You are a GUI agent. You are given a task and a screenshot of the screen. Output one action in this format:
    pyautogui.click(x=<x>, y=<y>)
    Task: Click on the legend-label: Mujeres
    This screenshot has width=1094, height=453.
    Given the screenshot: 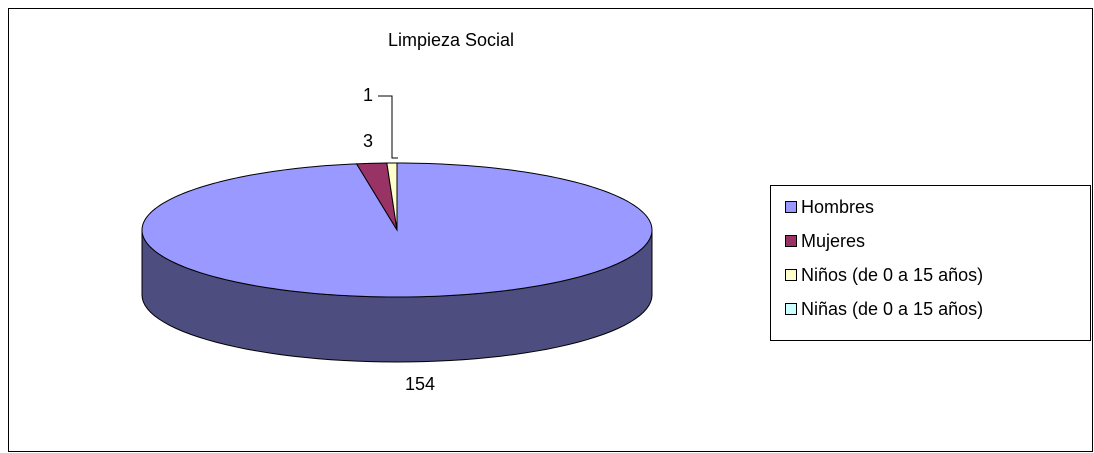 What is the action you would take?
    pyautogui.click(x=833, y=241)
    